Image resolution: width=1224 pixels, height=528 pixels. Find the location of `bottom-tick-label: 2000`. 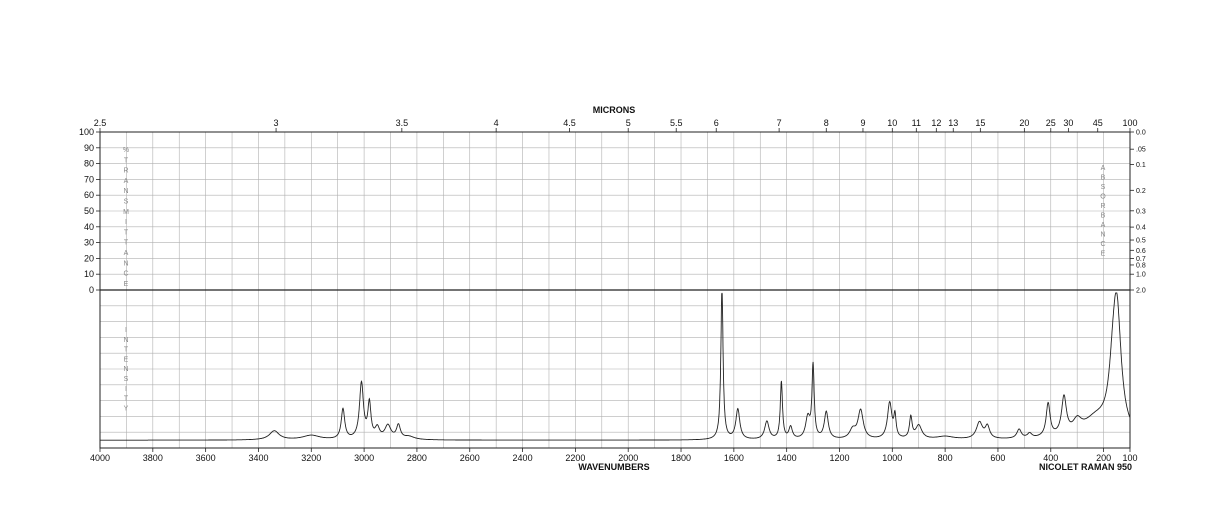

bottom-tick-label: 2000 is located at coordinates (628, 458).